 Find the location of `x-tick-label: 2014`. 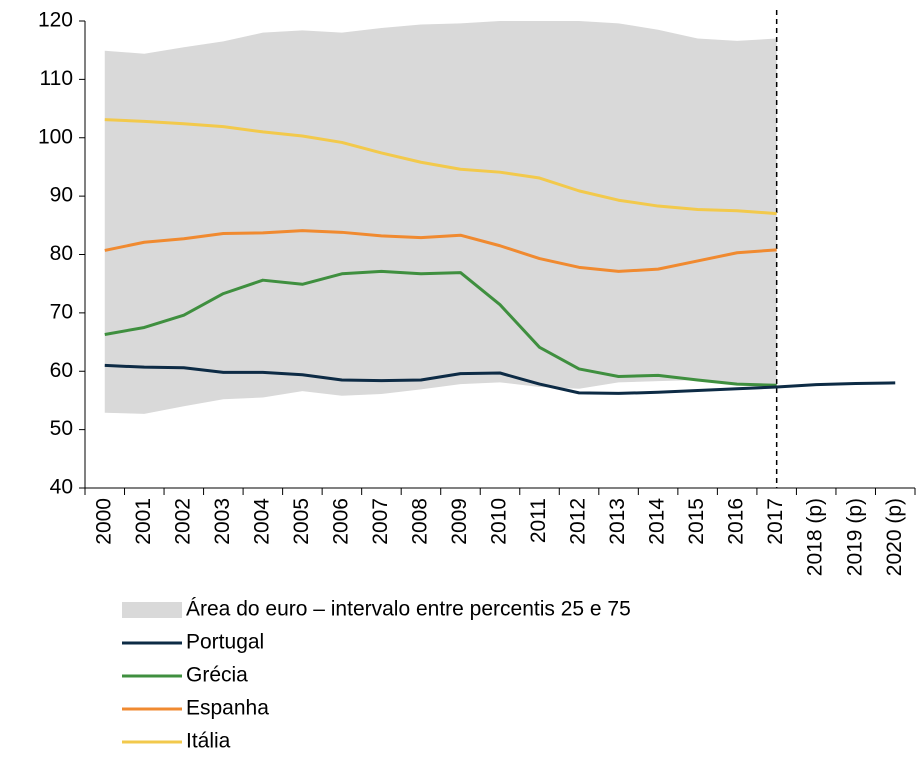

x-tick-label: 2014 is located at coordinates (657, 521).